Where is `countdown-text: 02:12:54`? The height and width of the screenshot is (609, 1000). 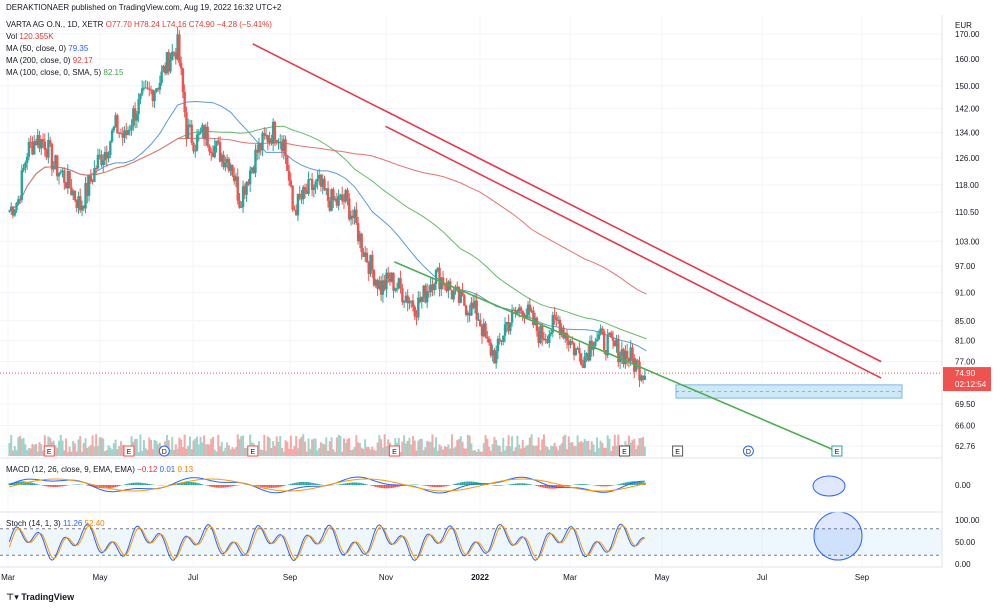 countdown-text: 02:12:54 is located at coordinates (971, 384).